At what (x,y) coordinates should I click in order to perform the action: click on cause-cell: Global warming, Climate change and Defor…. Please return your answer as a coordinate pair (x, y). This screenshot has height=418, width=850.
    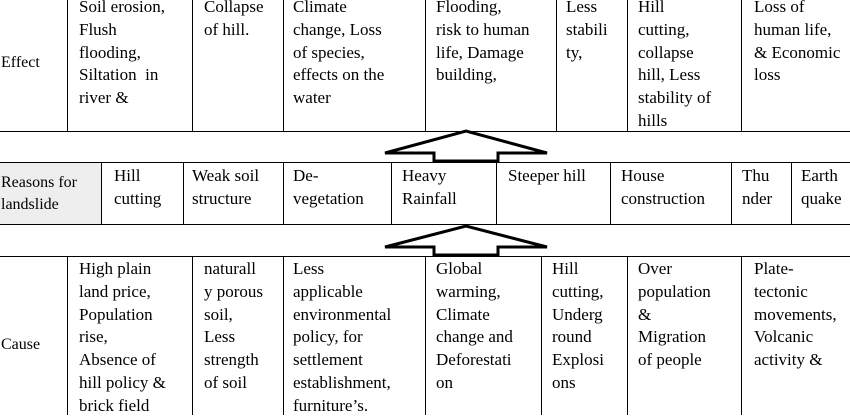
    Looking at the image, I should click on (474, 325).